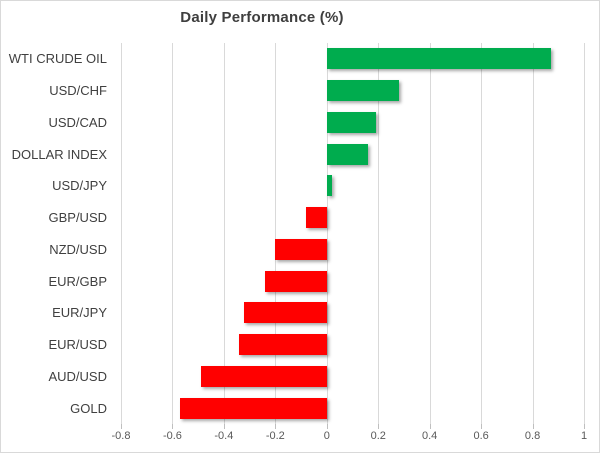 The image size is (600, 453). What do you see at coordinates (276, 426) in the screenshot?
I see `tick-mark-x--0.2` at bounding box center [276, 426].